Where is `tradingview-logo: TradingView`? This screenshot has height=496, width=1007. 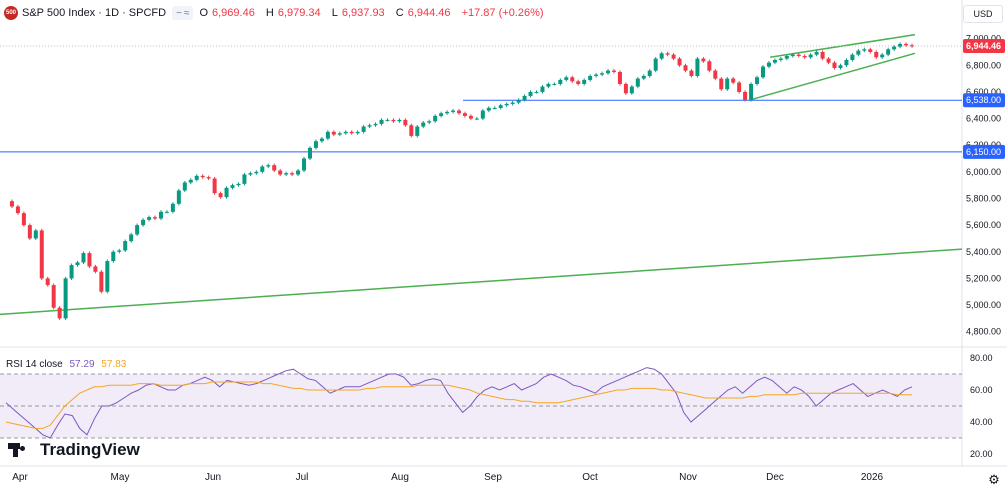
tradingview-logo: TradingView is located at coordinates (74, 450).